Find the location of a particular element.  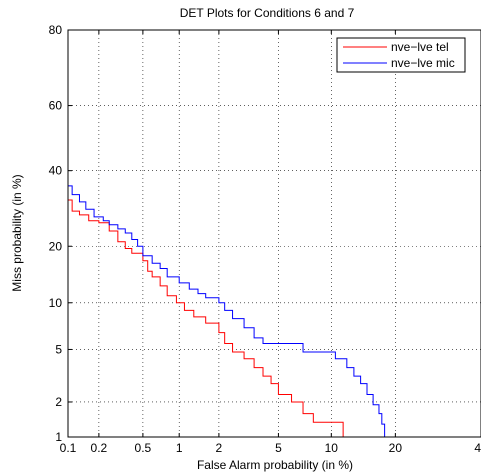

x-tick-label: 0.2 is located at coordinates (99, 448).